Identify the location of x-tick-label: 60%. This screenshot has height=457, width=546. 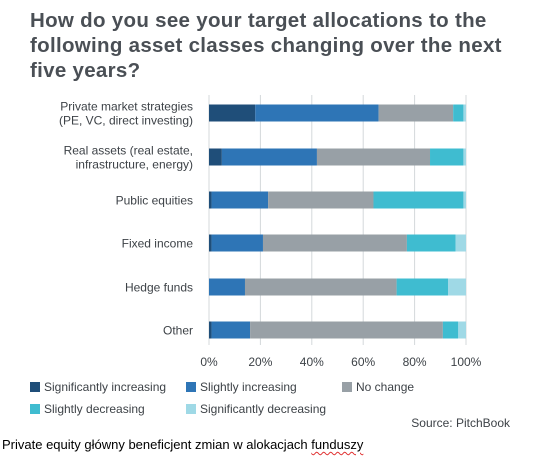
(363, 362).